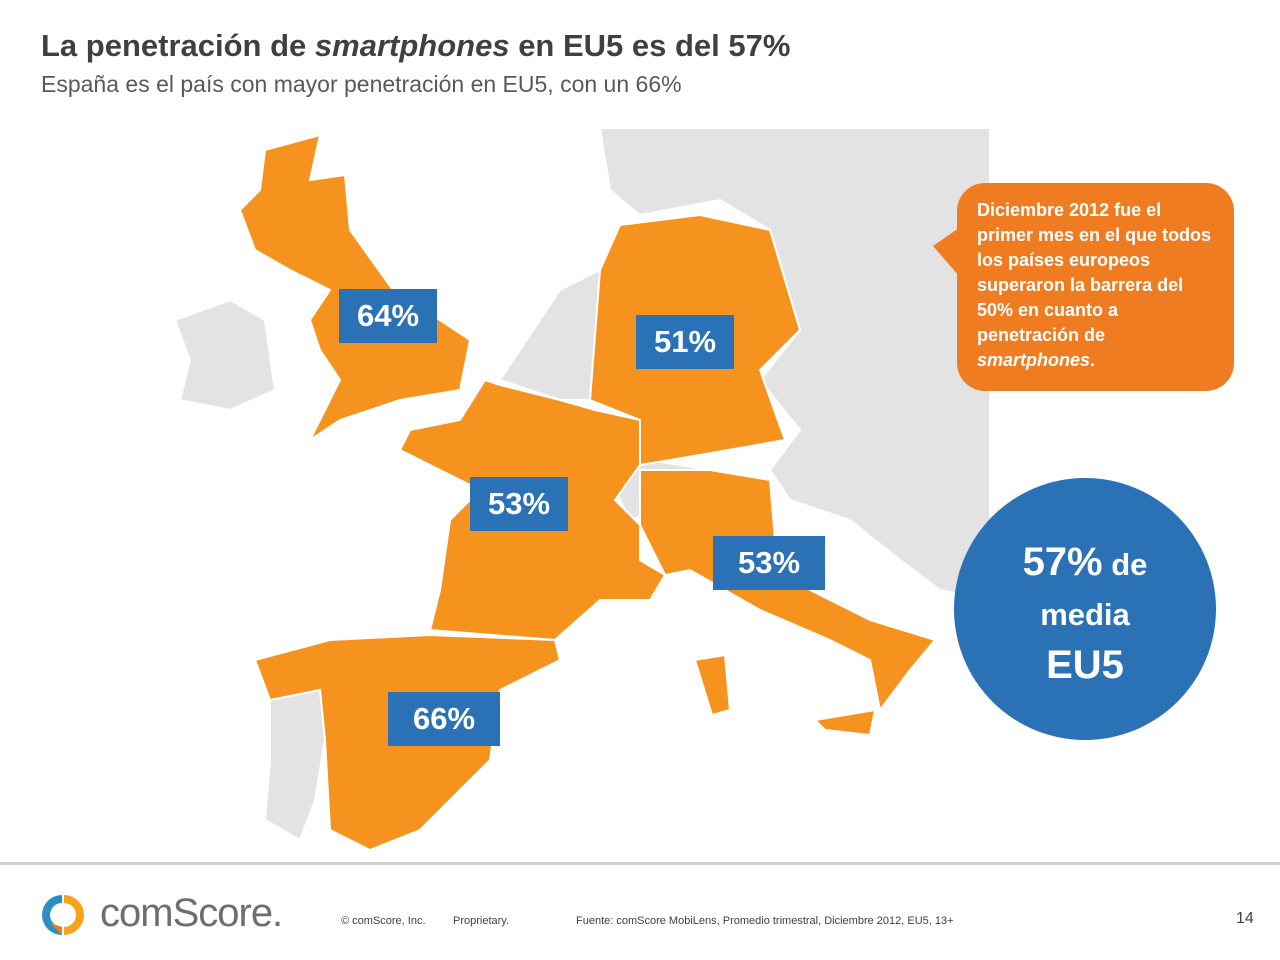 This screenshot has height=960, width=1280. I want to click on map-sicily, so click(844, 722).